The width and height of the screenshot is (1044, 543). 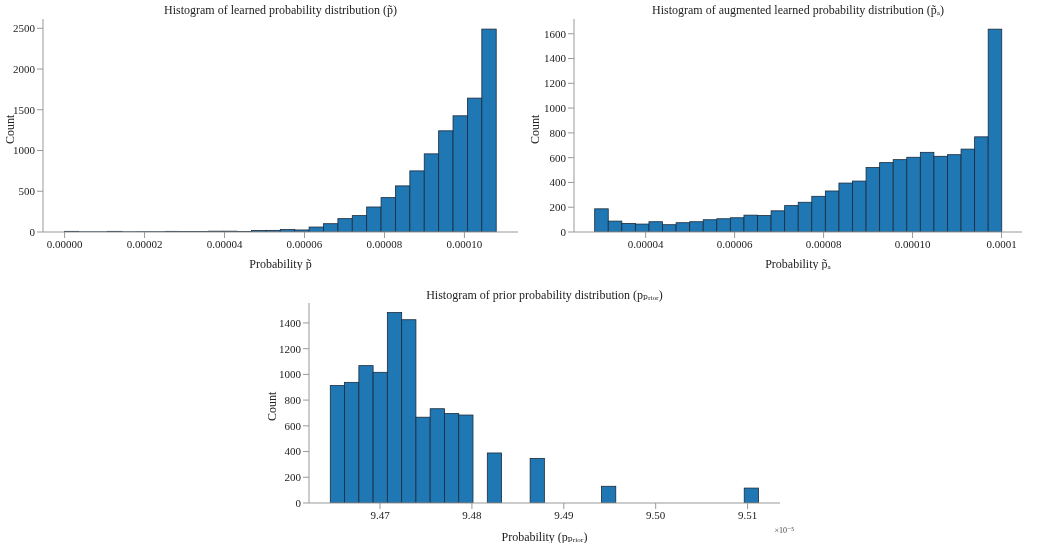 I want to click on y-tick-label: 1500, so click(x=24, y=109).